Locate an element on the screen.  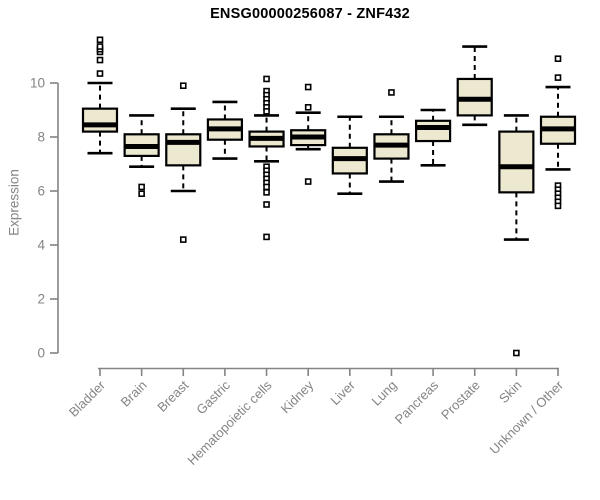
y-tick-label: 4 is located at coordinates (41, 245).